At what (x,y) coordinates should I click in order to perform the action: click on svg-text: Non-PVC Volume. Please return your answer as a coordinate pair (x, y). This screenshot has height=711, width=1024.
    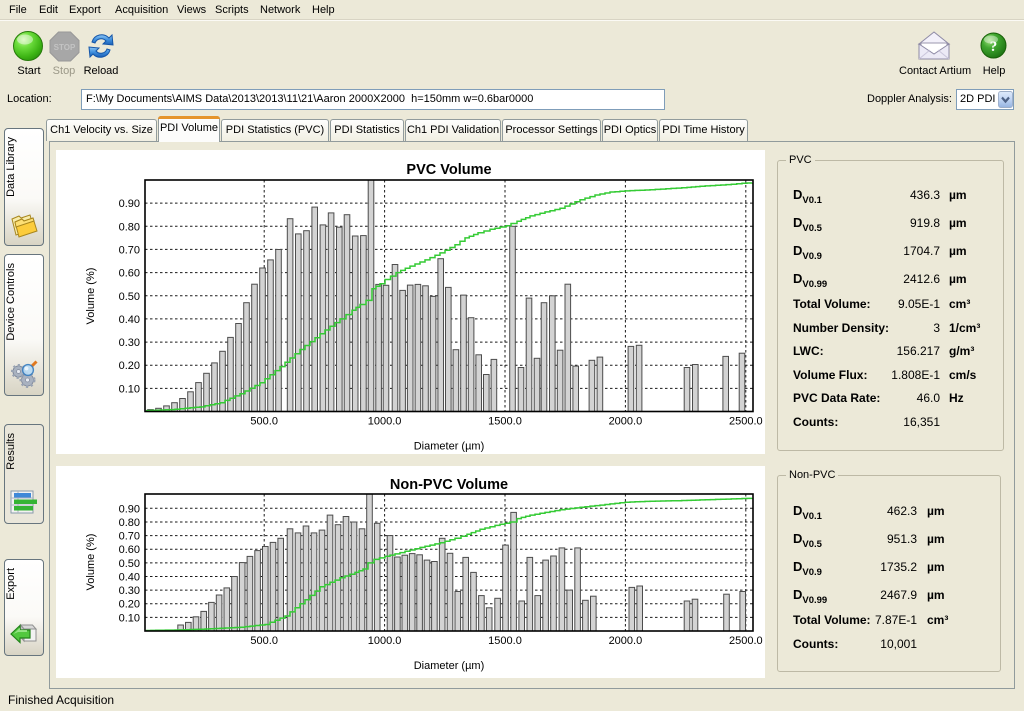
    Looking at the image, I should click on (449, 485).